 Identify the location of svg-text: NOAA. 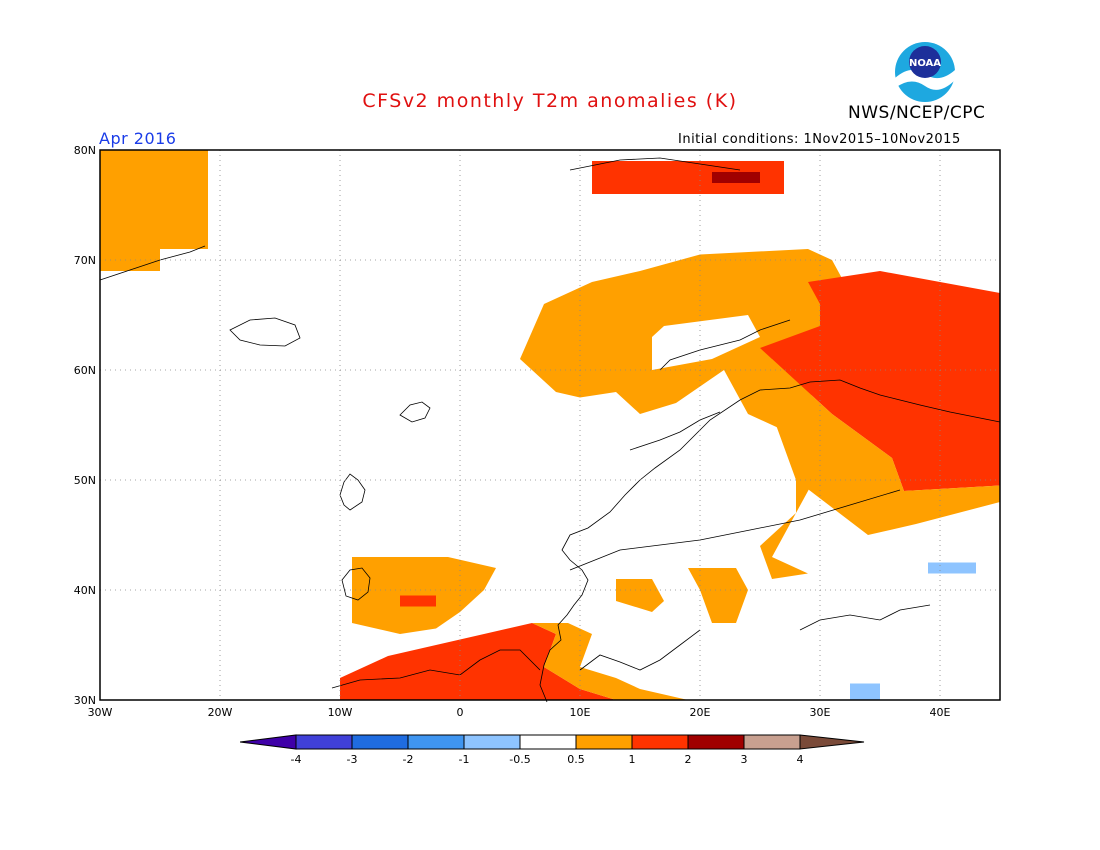
(925, 63).